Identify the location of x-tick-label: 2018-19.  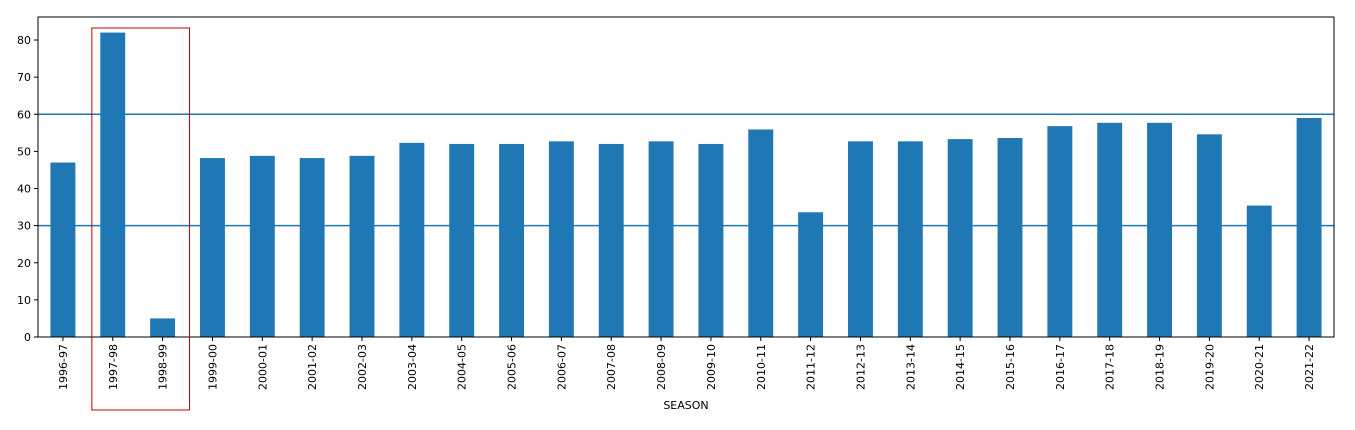
(1160, 367).